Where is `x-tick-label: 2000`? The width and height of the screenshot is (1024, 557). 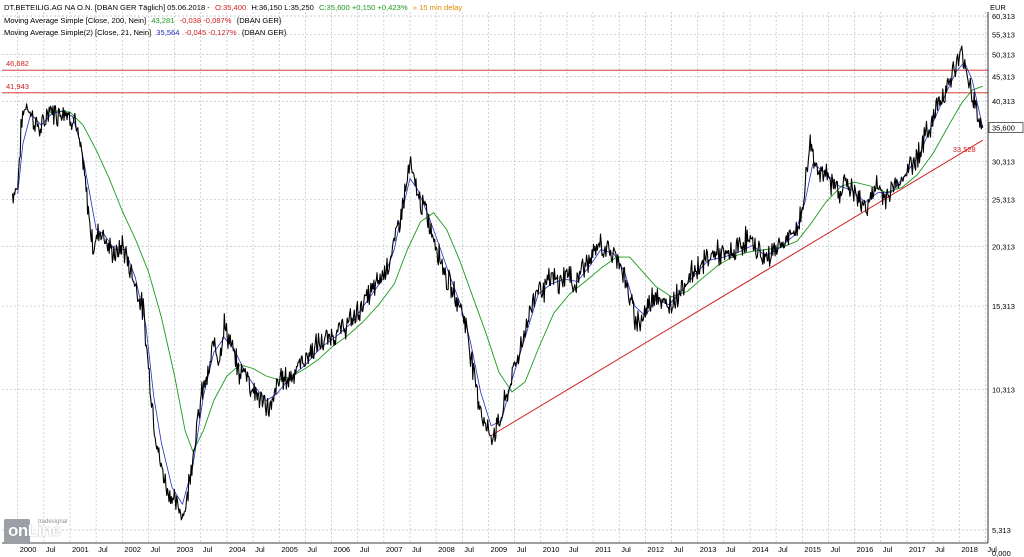
x-tick-label: 2000 is located at coordinates (28, 549).